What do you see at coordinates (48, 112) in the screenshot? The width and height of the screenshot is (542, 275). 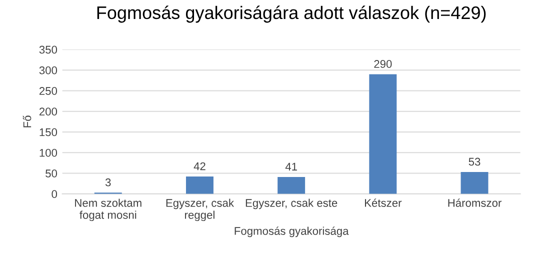 I see `y-tick-label: 200` at bounding box center [48, 112].